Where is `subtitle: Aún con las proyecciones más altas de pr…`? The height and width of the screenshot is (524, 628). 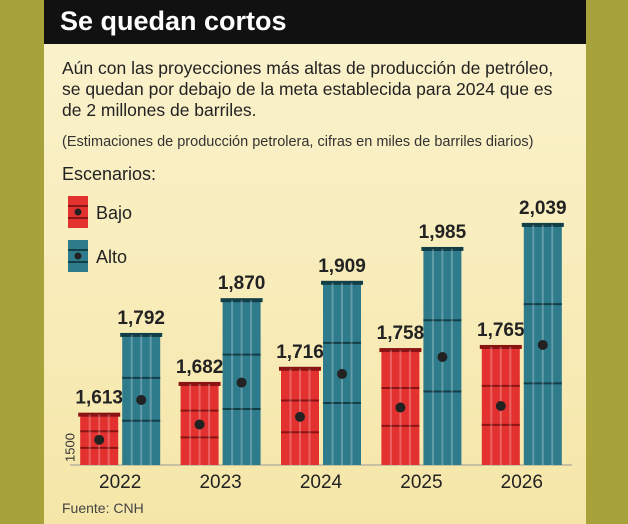 subtitle: Aún con las proyecciones más altas de pr… is located at coordinates (308, 89).